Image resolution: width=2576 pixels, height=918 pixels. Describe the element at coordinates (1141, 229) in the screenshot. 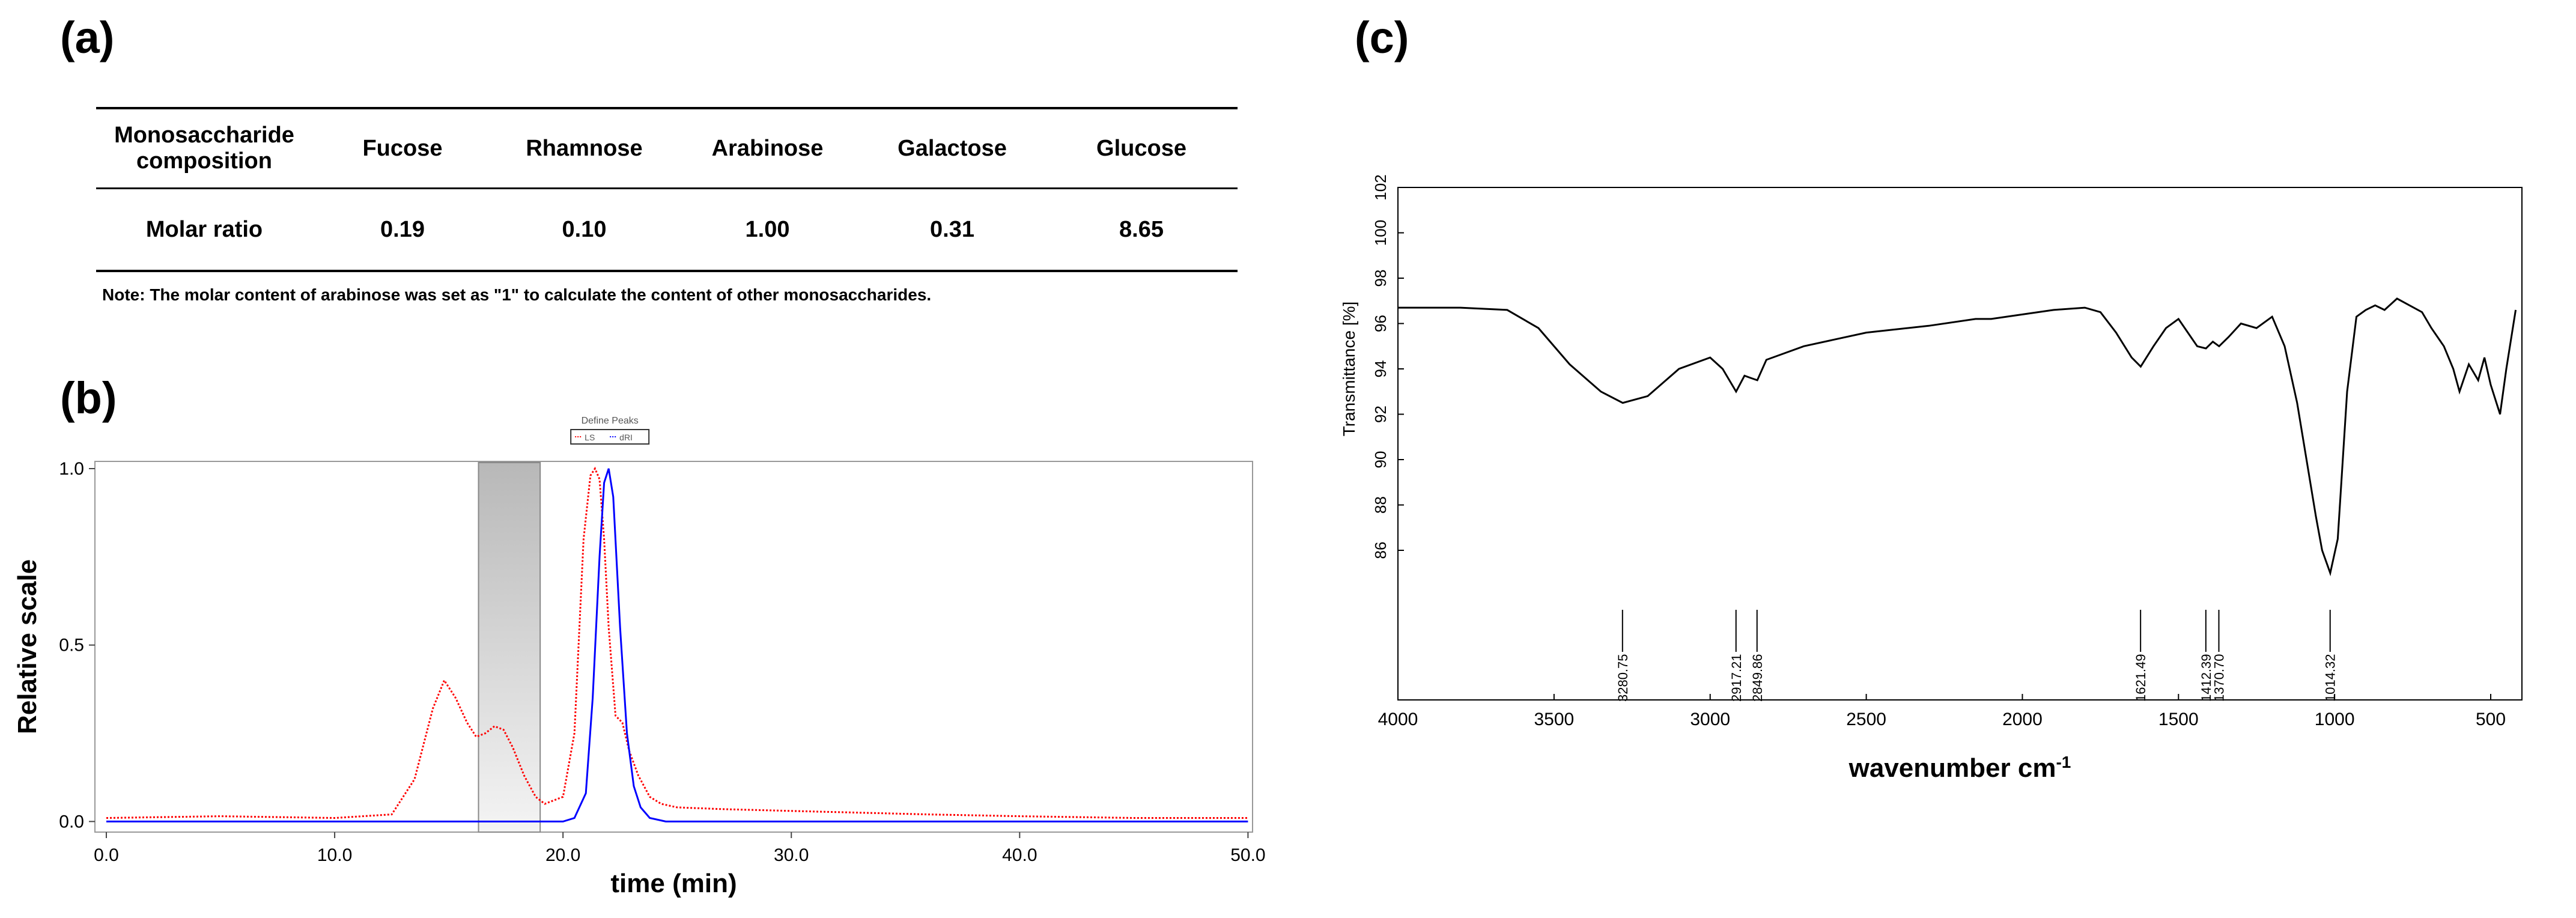

I see `table-cell: 8.65` at that location.